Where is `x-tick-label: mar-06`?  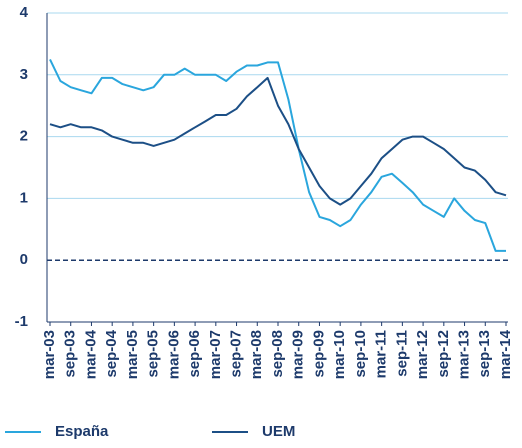 x-tick-label: mar-06 is located at coordinates (173, 354).